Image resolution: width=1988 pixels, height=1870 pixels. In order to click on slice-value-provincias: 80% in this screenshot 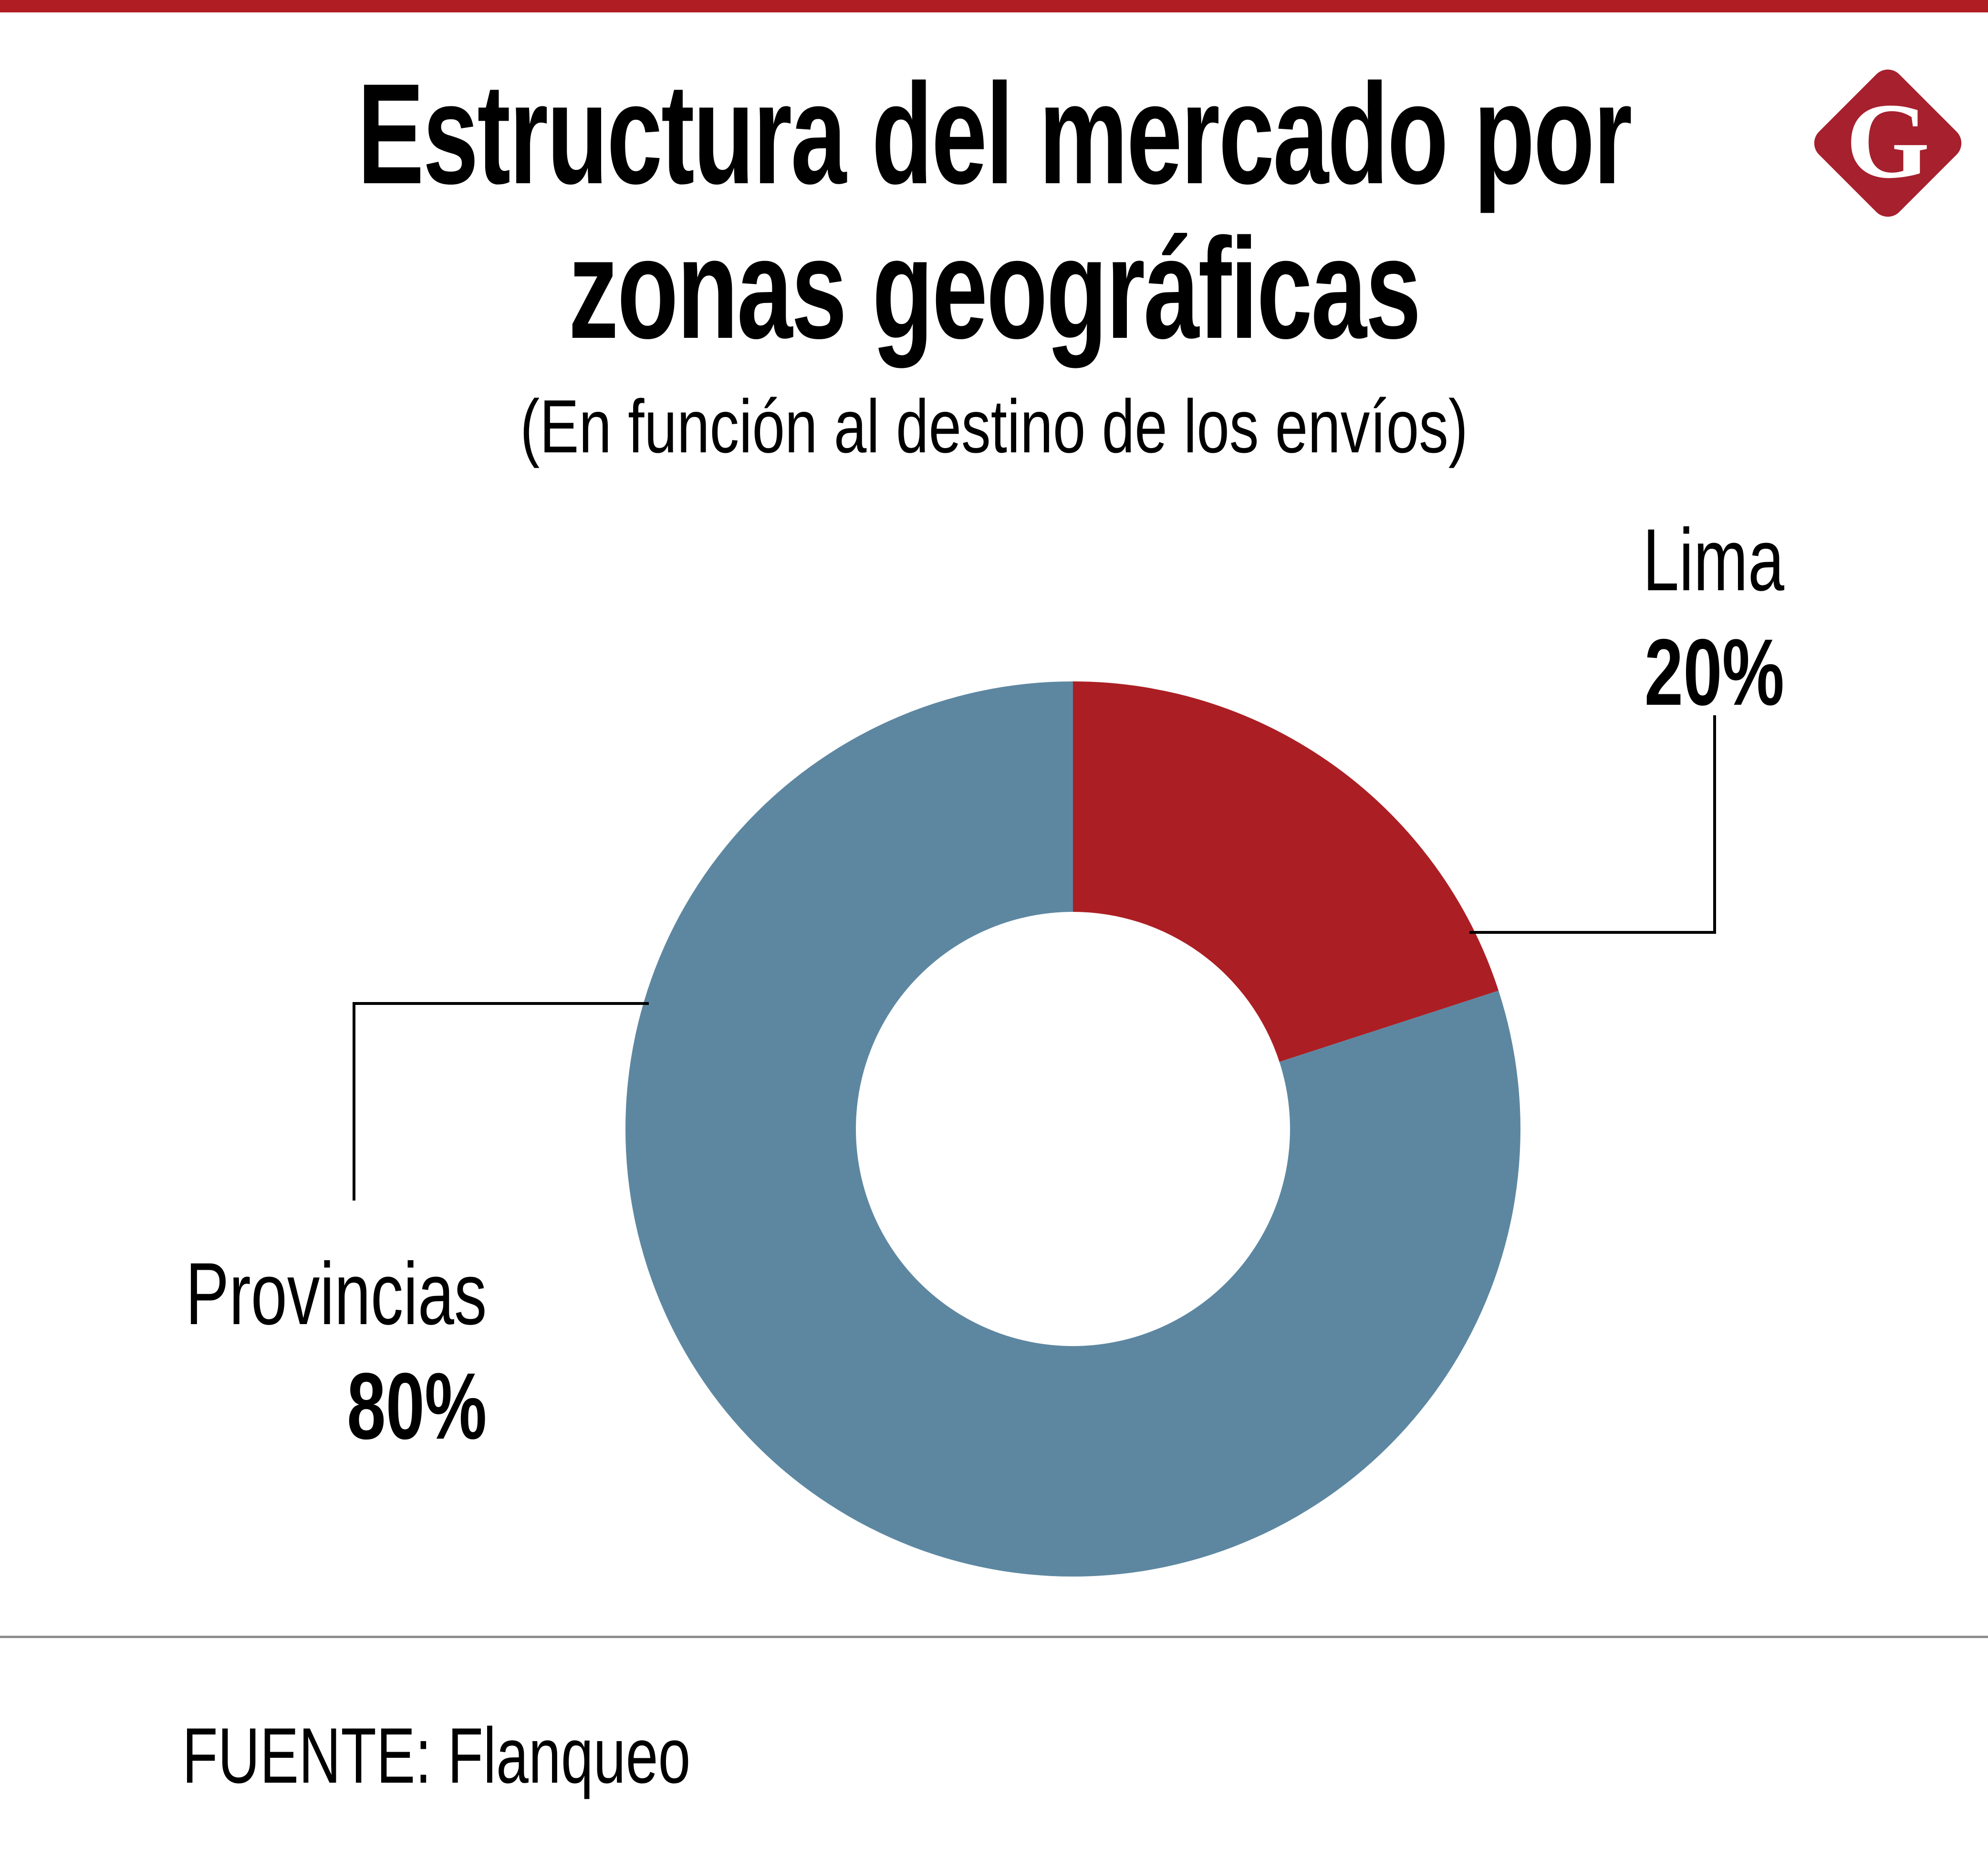, I will do `click(416, 1406)`.